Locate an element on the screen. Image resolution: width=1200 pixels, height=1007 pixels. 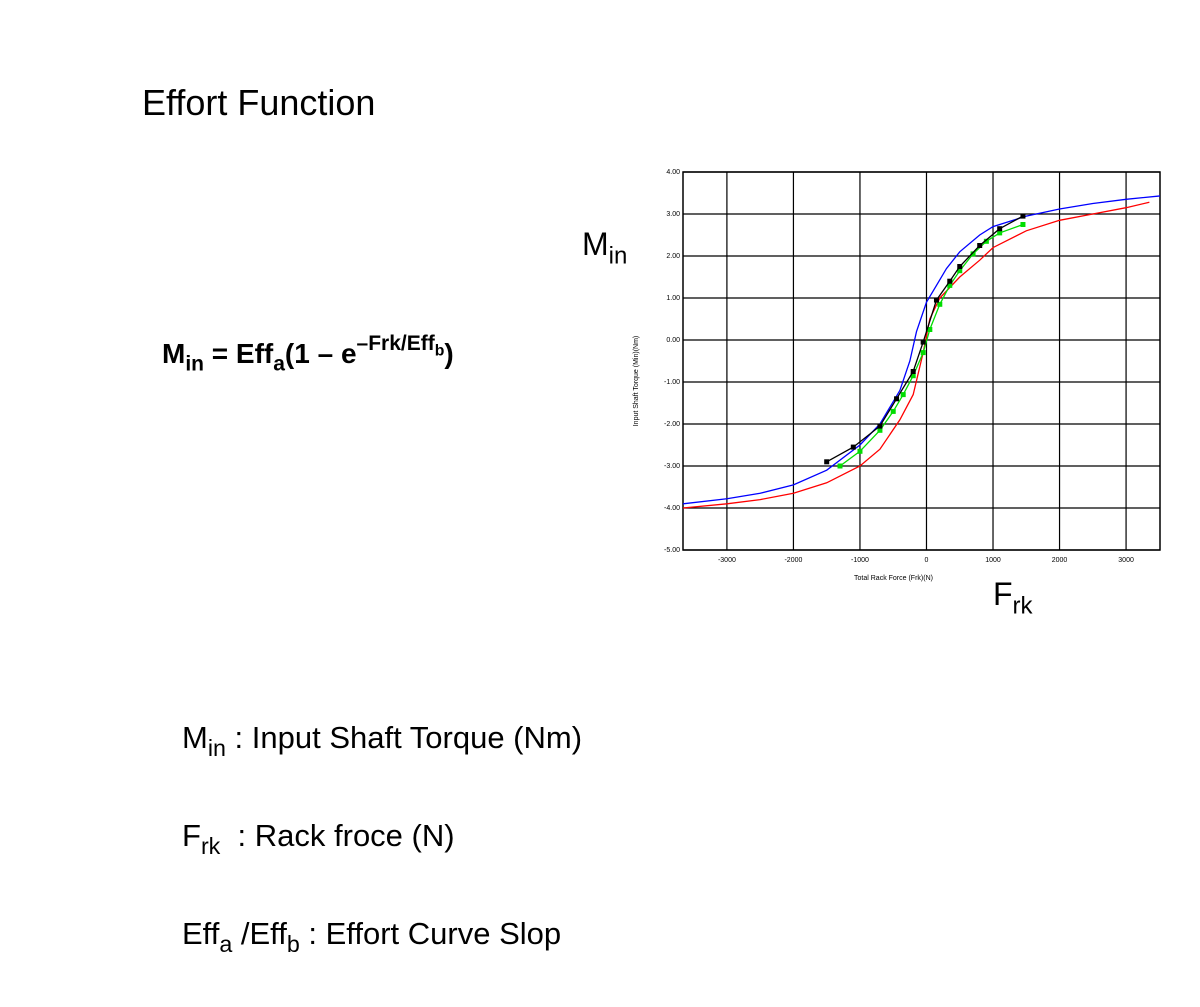
definition: Frk : Rack froce (N) is located at coordinates (382, 835).